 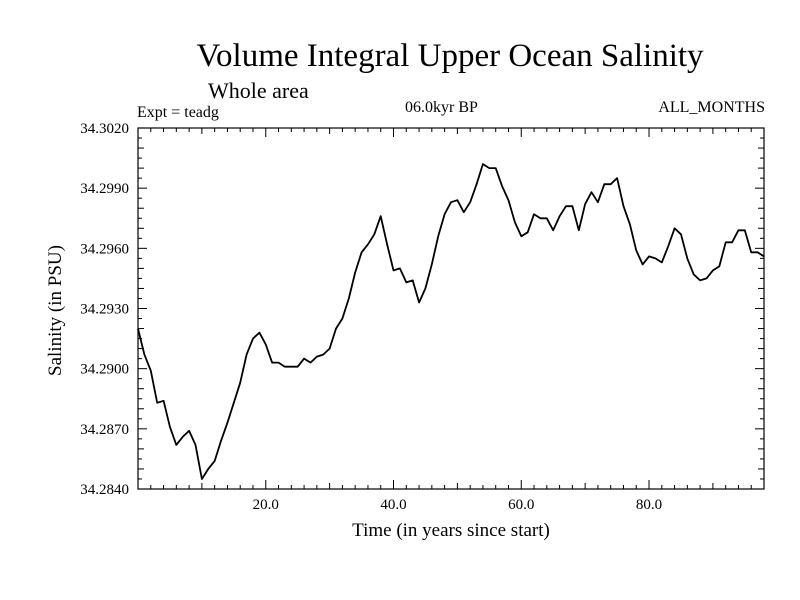 What do you see at coordinates (450, 56) in the screenshot?
I see `chart-title: Volume Integral Upper Ocean Salinity` at bounding box center [450, 56].